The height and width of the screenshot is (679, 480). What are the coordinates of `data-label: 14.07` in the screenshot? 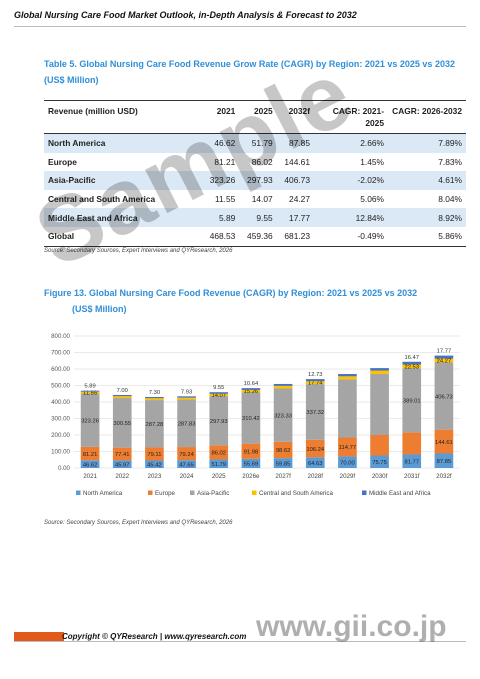 It's located at (218, 396).